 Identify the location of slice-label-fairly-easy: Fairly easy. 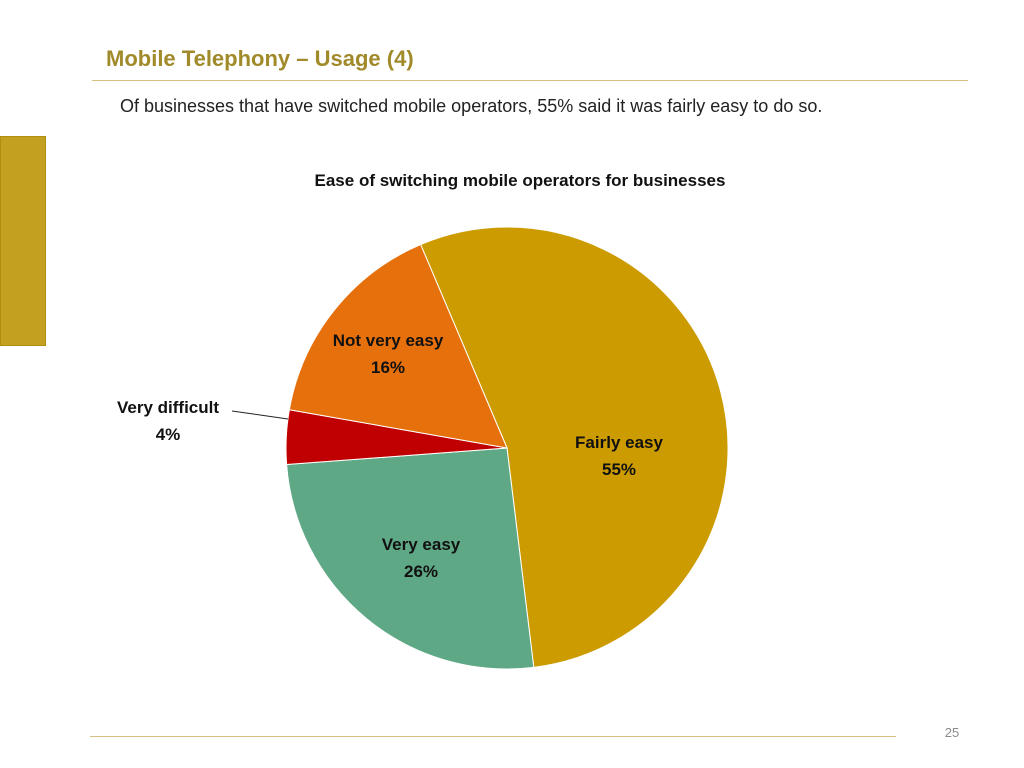
(619, 442).